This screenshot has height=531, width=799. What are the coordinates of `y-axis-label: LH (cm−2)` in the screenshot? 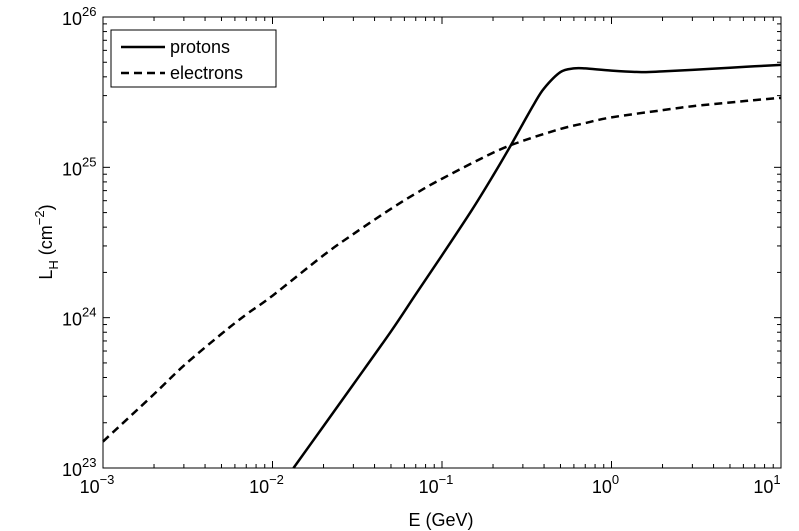 It's located at (46, 241).